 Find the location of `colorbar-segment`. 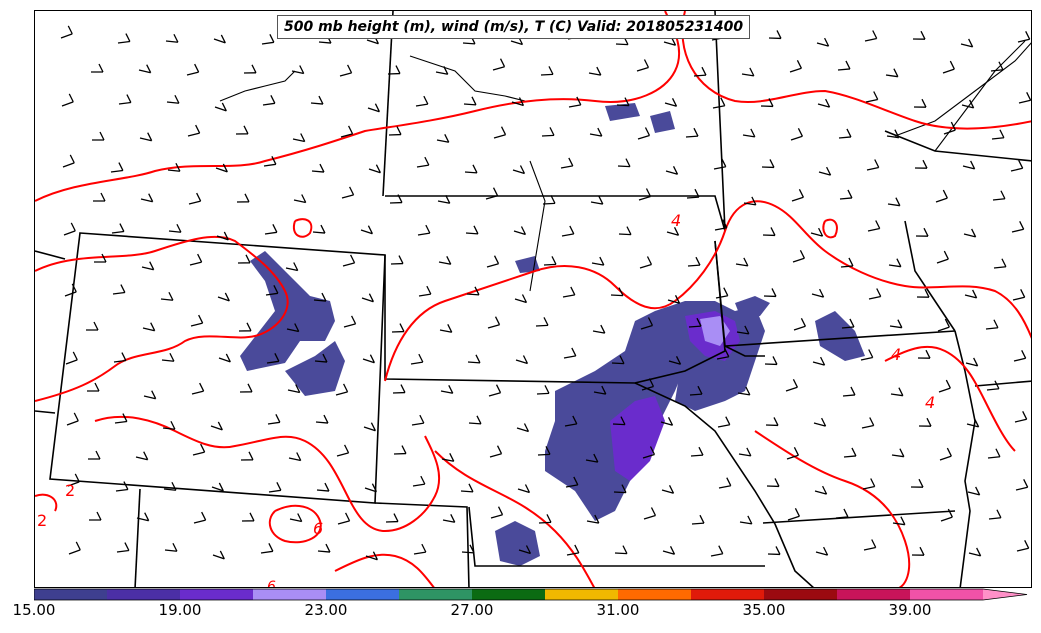

colorbar-segment is located at coordinates (289, 594).